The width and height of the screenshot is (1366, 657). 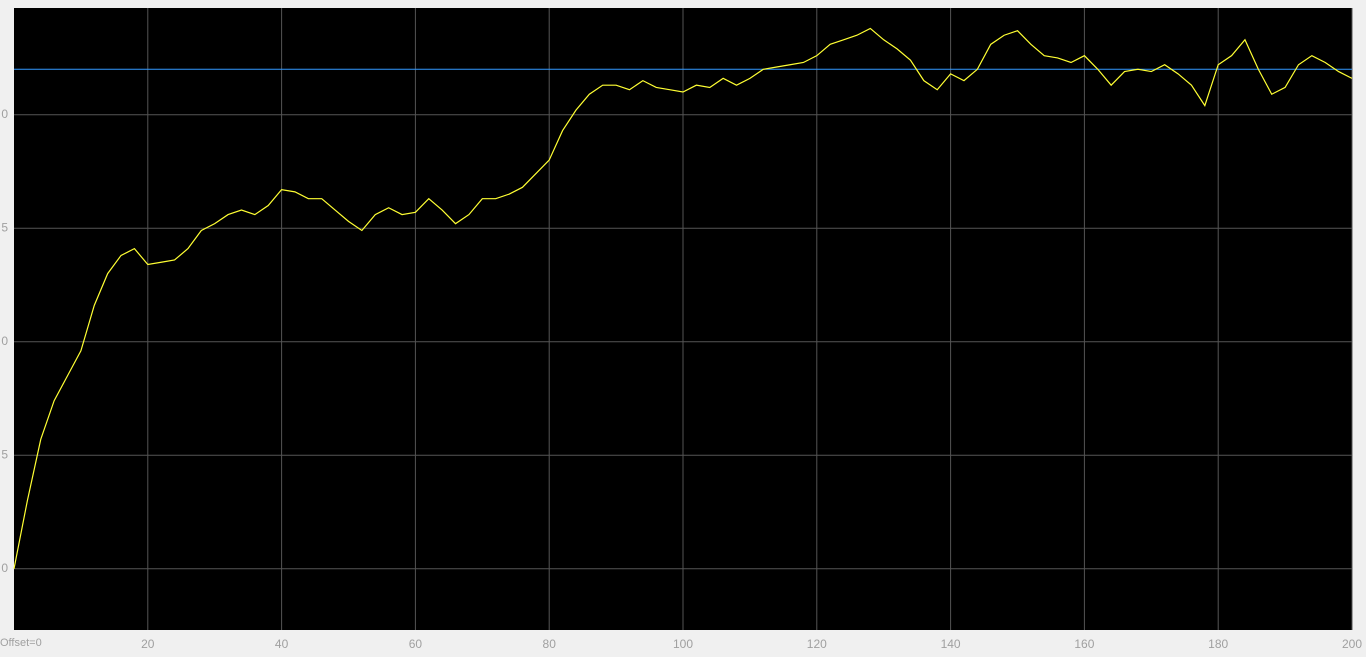 What do you see at coordinates (550, 644) in the screenshot?
I see `x-tick-label: 80` at bounding box center [550, 644].